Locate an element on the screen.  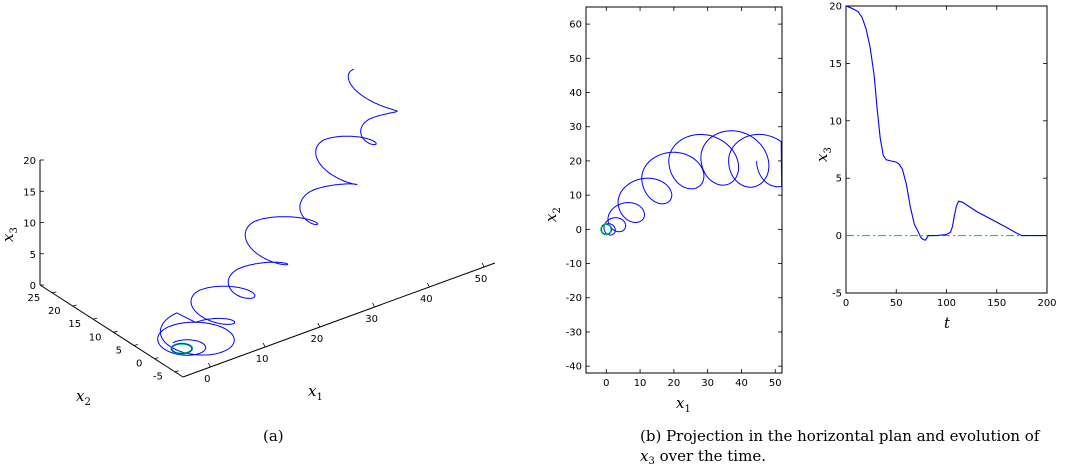
x3-time-series is located at coordinates (946, 123).